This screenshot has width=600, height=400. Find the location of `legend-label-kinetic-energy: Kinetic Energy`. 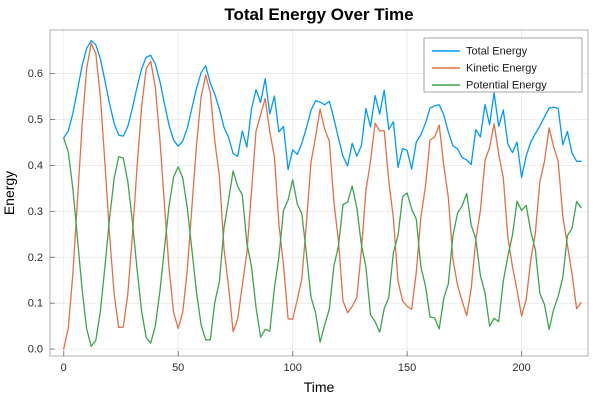

legend-label-kinetic-energy: Kinetic Energy is located at coordinates (501, 69).